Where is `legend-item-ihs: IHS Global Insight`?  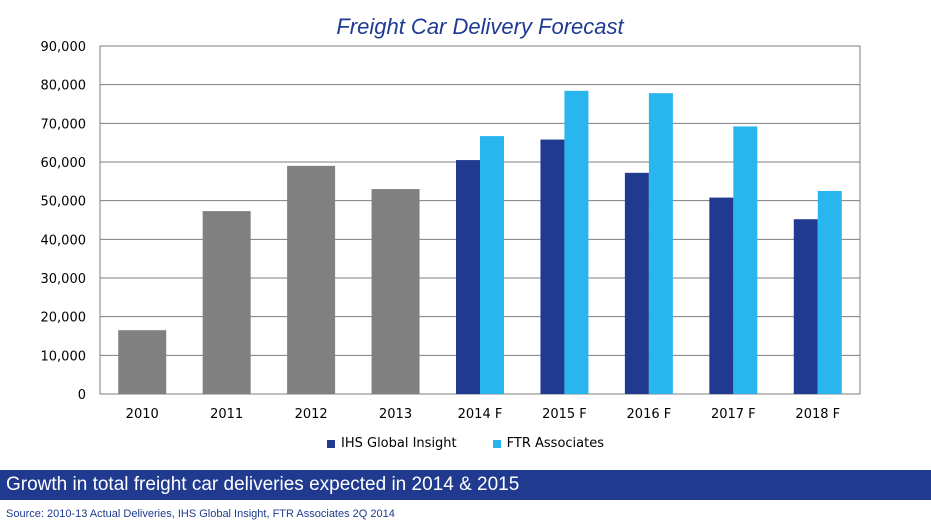 legend-item-ihs: IHS Global Insight is located at coordinates (392, 443).